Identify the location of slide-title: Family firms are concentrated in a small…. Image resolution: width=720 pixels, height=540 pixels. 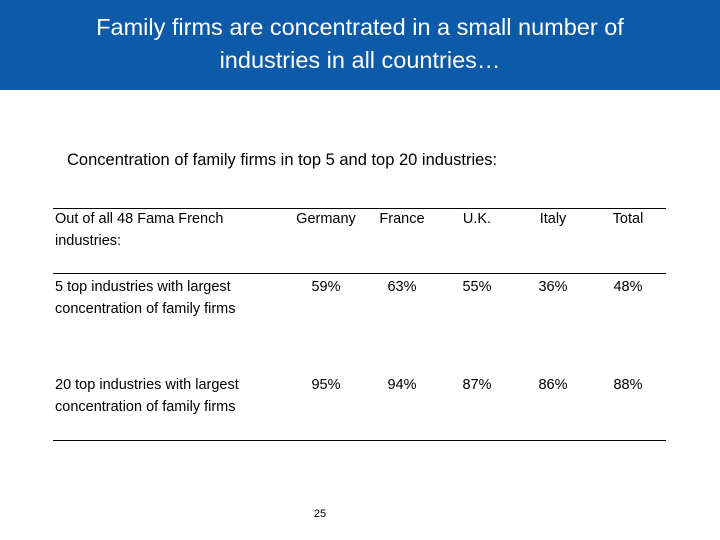
(360, 43).